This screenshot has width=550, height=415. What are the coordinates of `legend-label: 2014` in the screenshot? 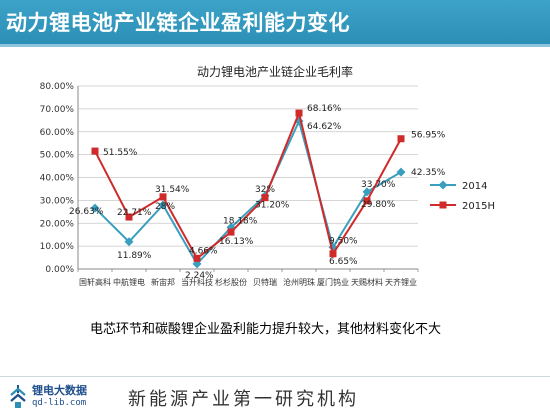 It's located at (474, 186).